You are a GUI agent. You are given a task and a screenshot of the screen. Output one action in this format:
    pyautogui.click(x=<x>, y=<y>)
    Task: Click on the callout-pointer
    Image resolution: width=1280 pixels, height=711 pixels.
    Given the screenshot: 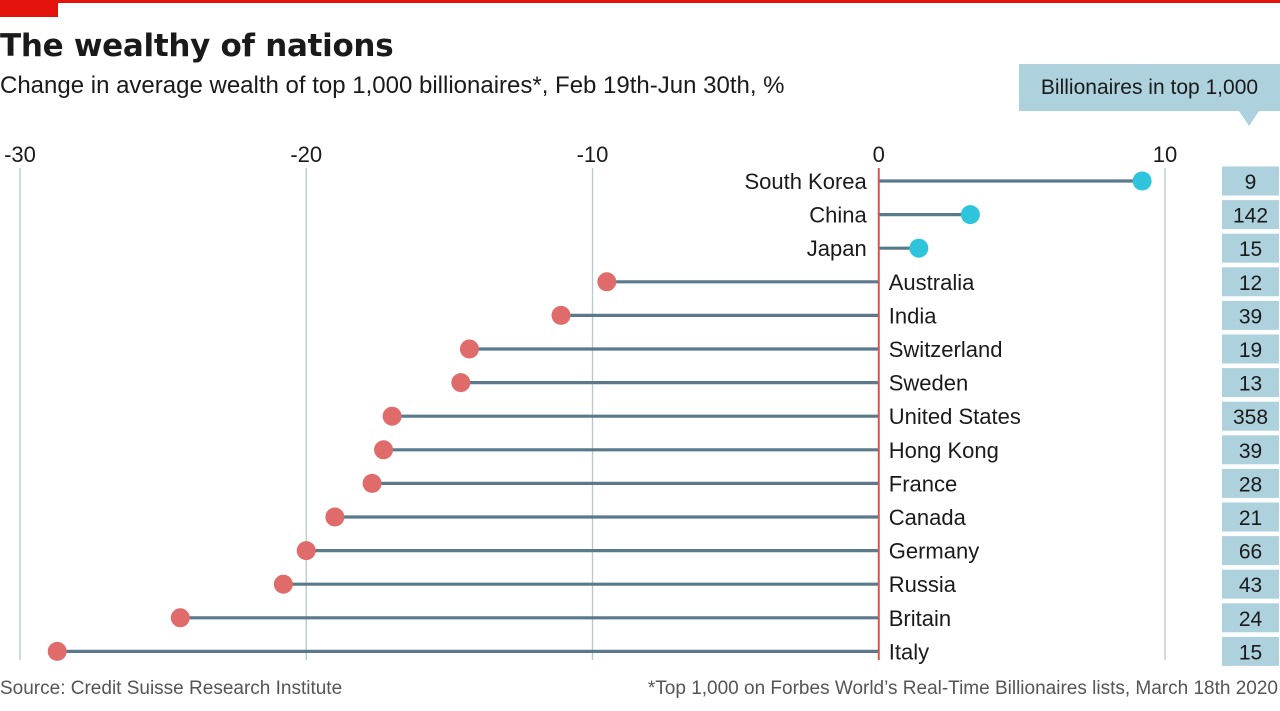 What is the action you would take?
    pyautogui.click(x=1249, y=118)
    